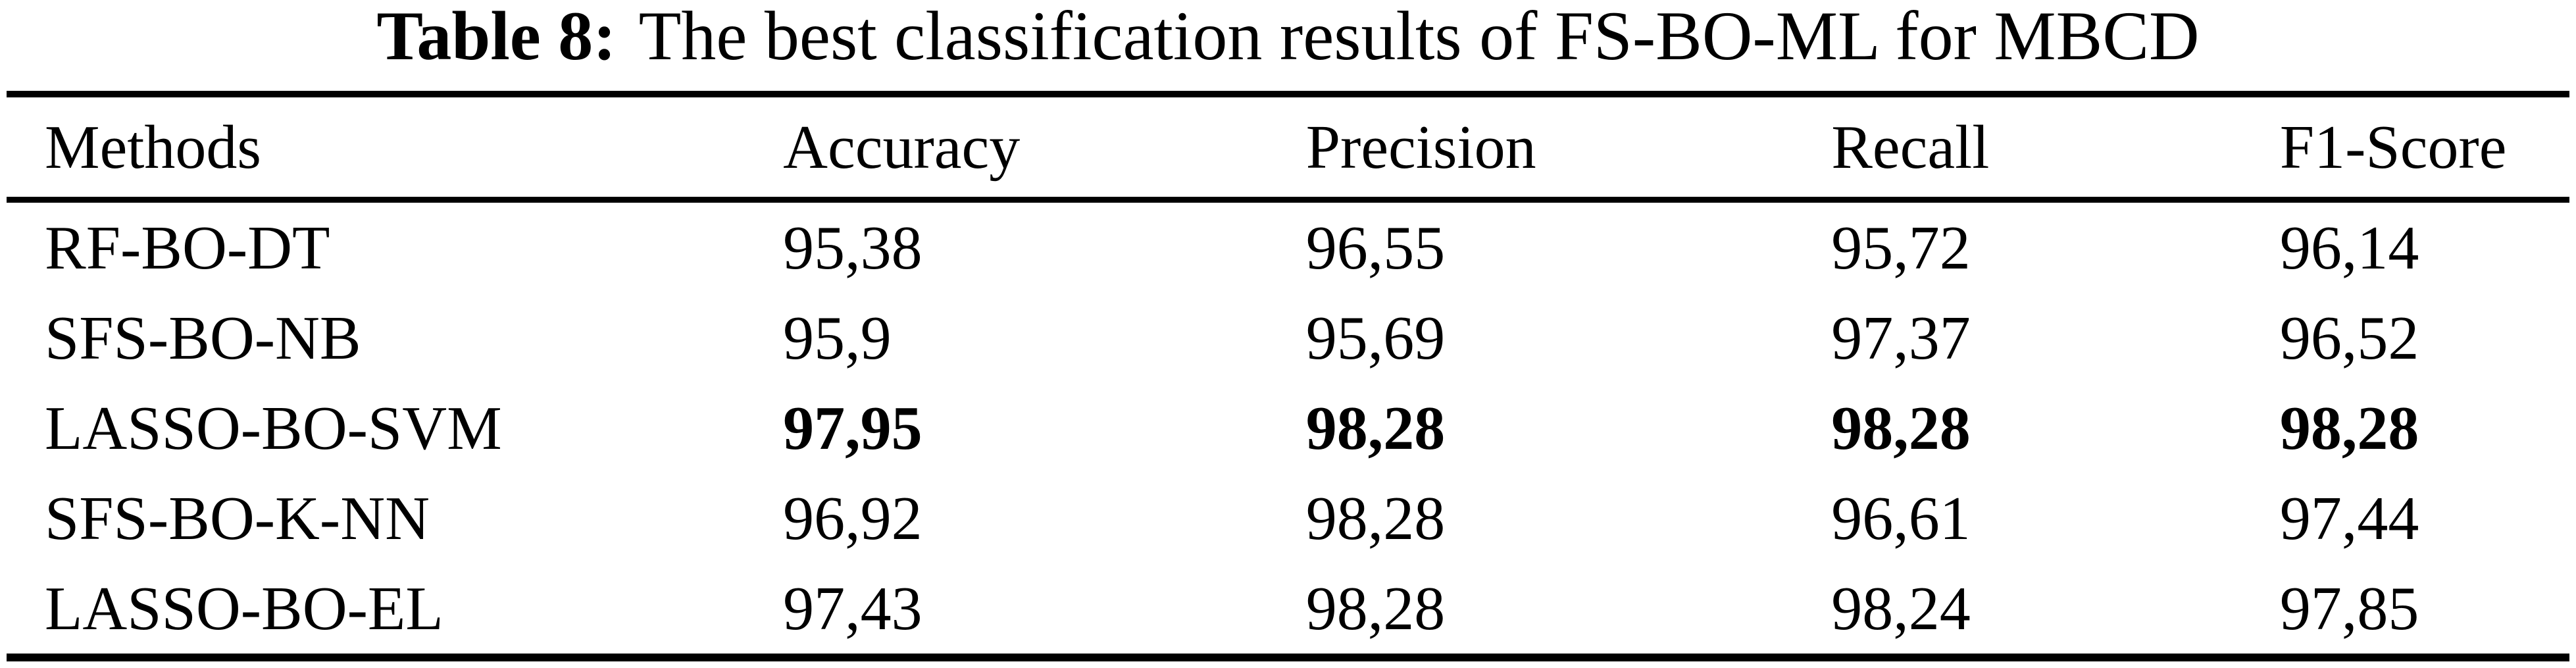 This screenshot has width=2576, height=668. What do you see at coordinates (203, 338) in the screenshot?
I see `cell-method: SFS-BO-NB` at bounding box center [203, 338].